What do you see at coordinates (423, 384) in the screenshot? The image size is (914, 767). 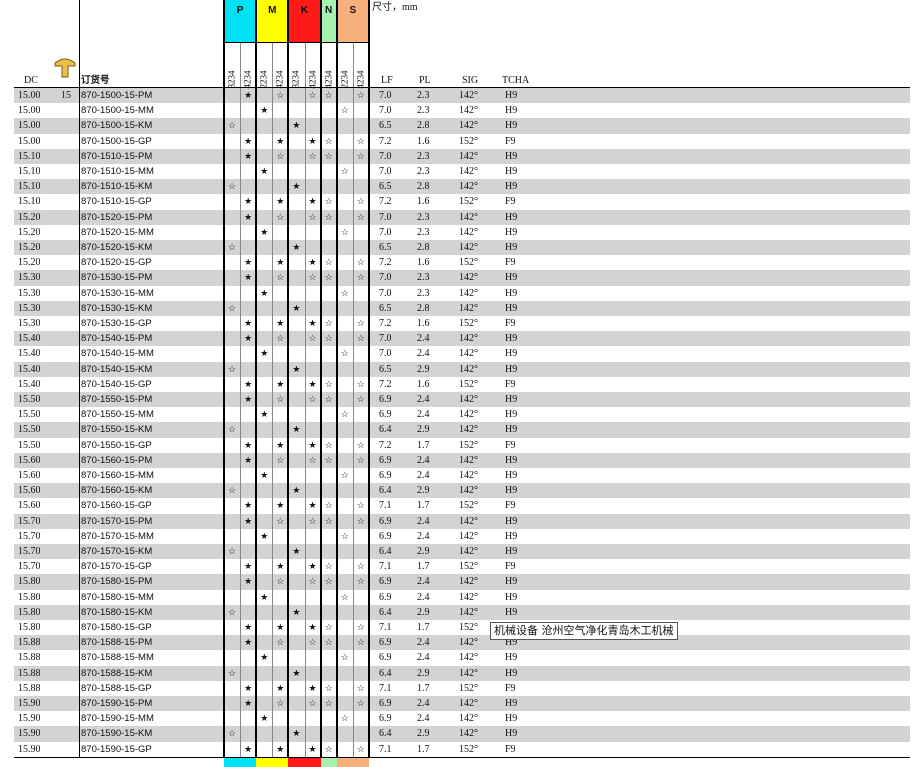 I see `pl: 1.6` at bounding box center [423, 384].